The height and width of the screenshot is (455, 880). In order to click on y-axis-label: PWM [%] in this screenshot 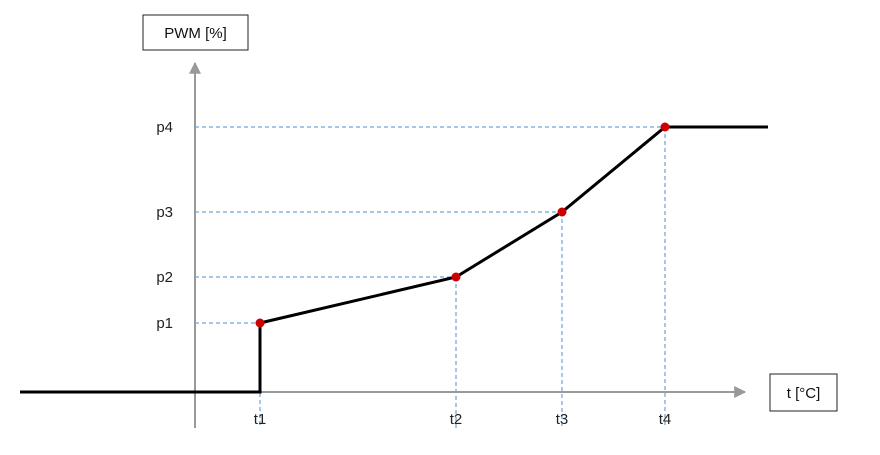, I will do `click(195, 33)`.